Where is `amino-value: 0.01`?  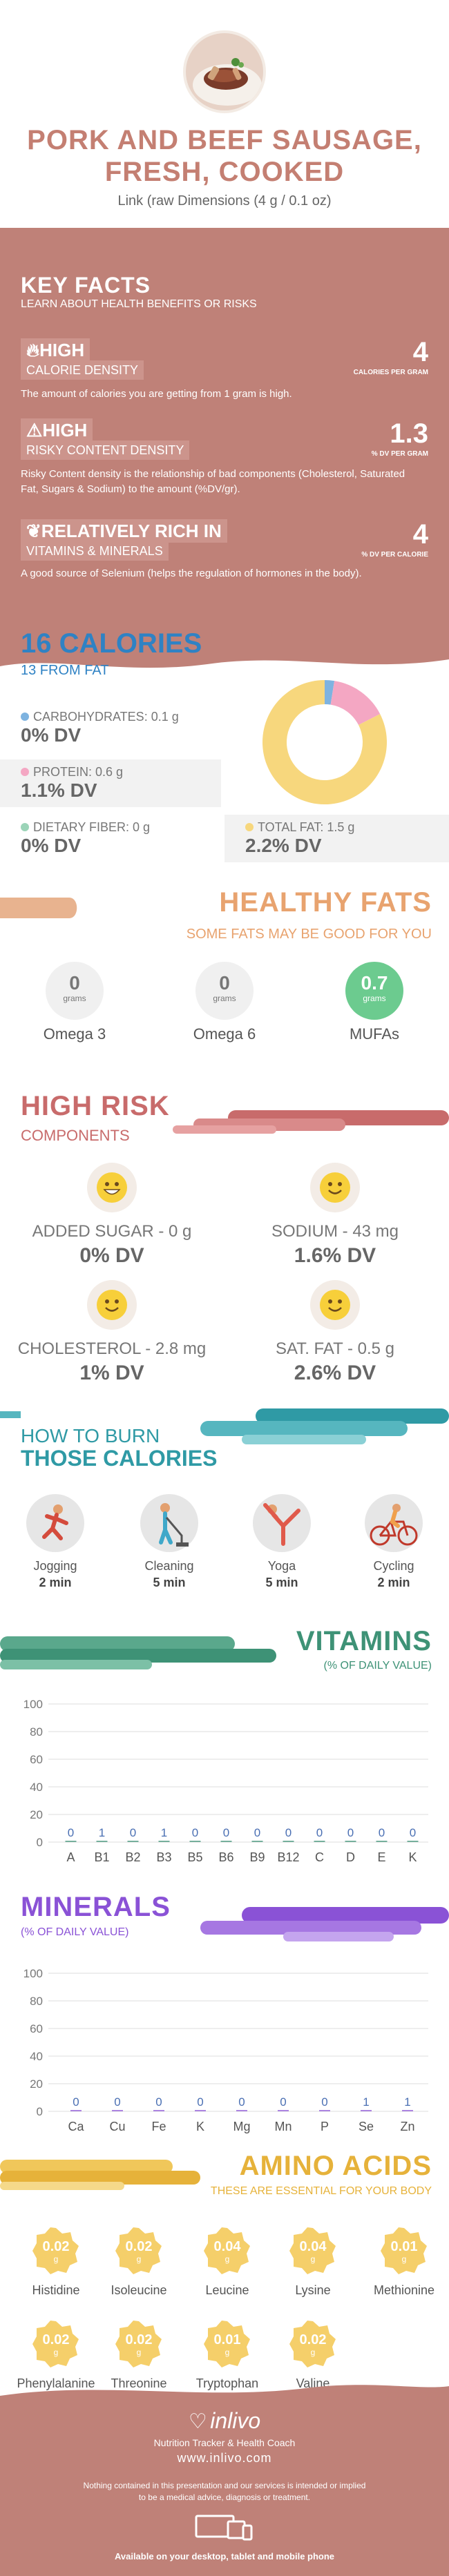 amino-value: 0.01 is located at coordinates (227, 2339).